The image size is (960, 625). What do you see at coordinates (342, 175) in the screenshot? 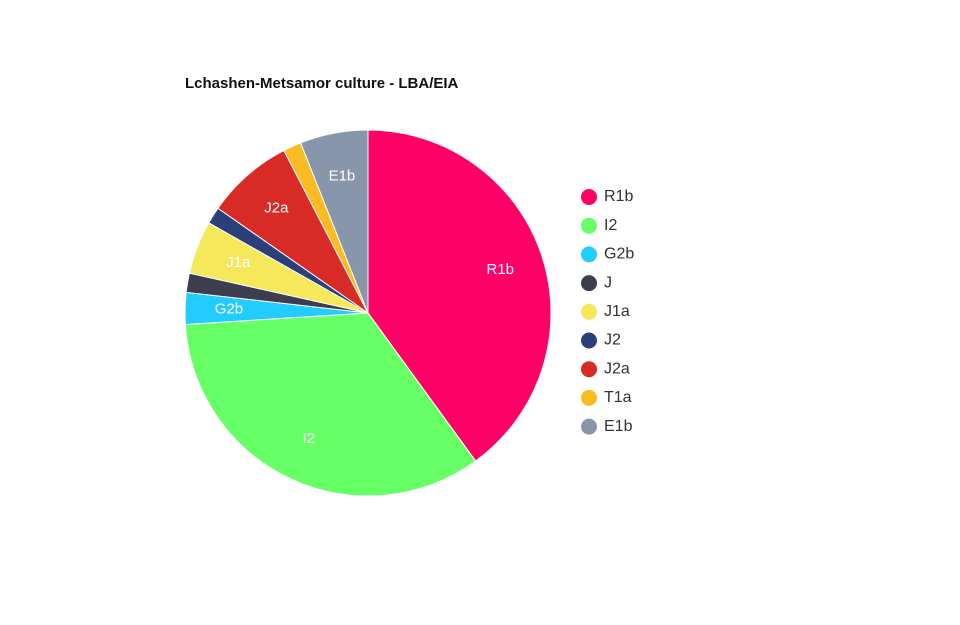
I see `slice-label: E1b` at bounding box center [342, 175].